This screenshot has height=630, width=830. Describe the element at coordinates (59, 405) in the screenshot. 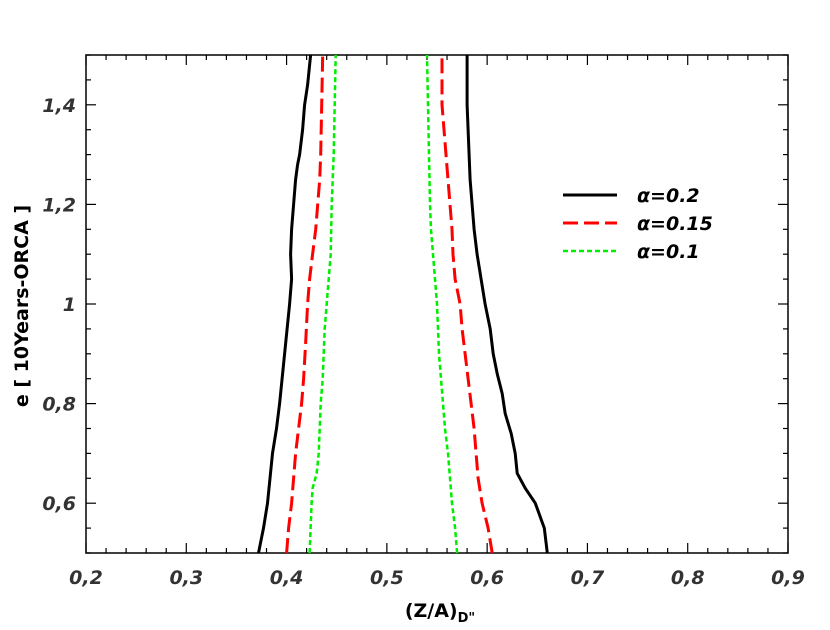

I see `y-tick-label: 0,8` at that location.